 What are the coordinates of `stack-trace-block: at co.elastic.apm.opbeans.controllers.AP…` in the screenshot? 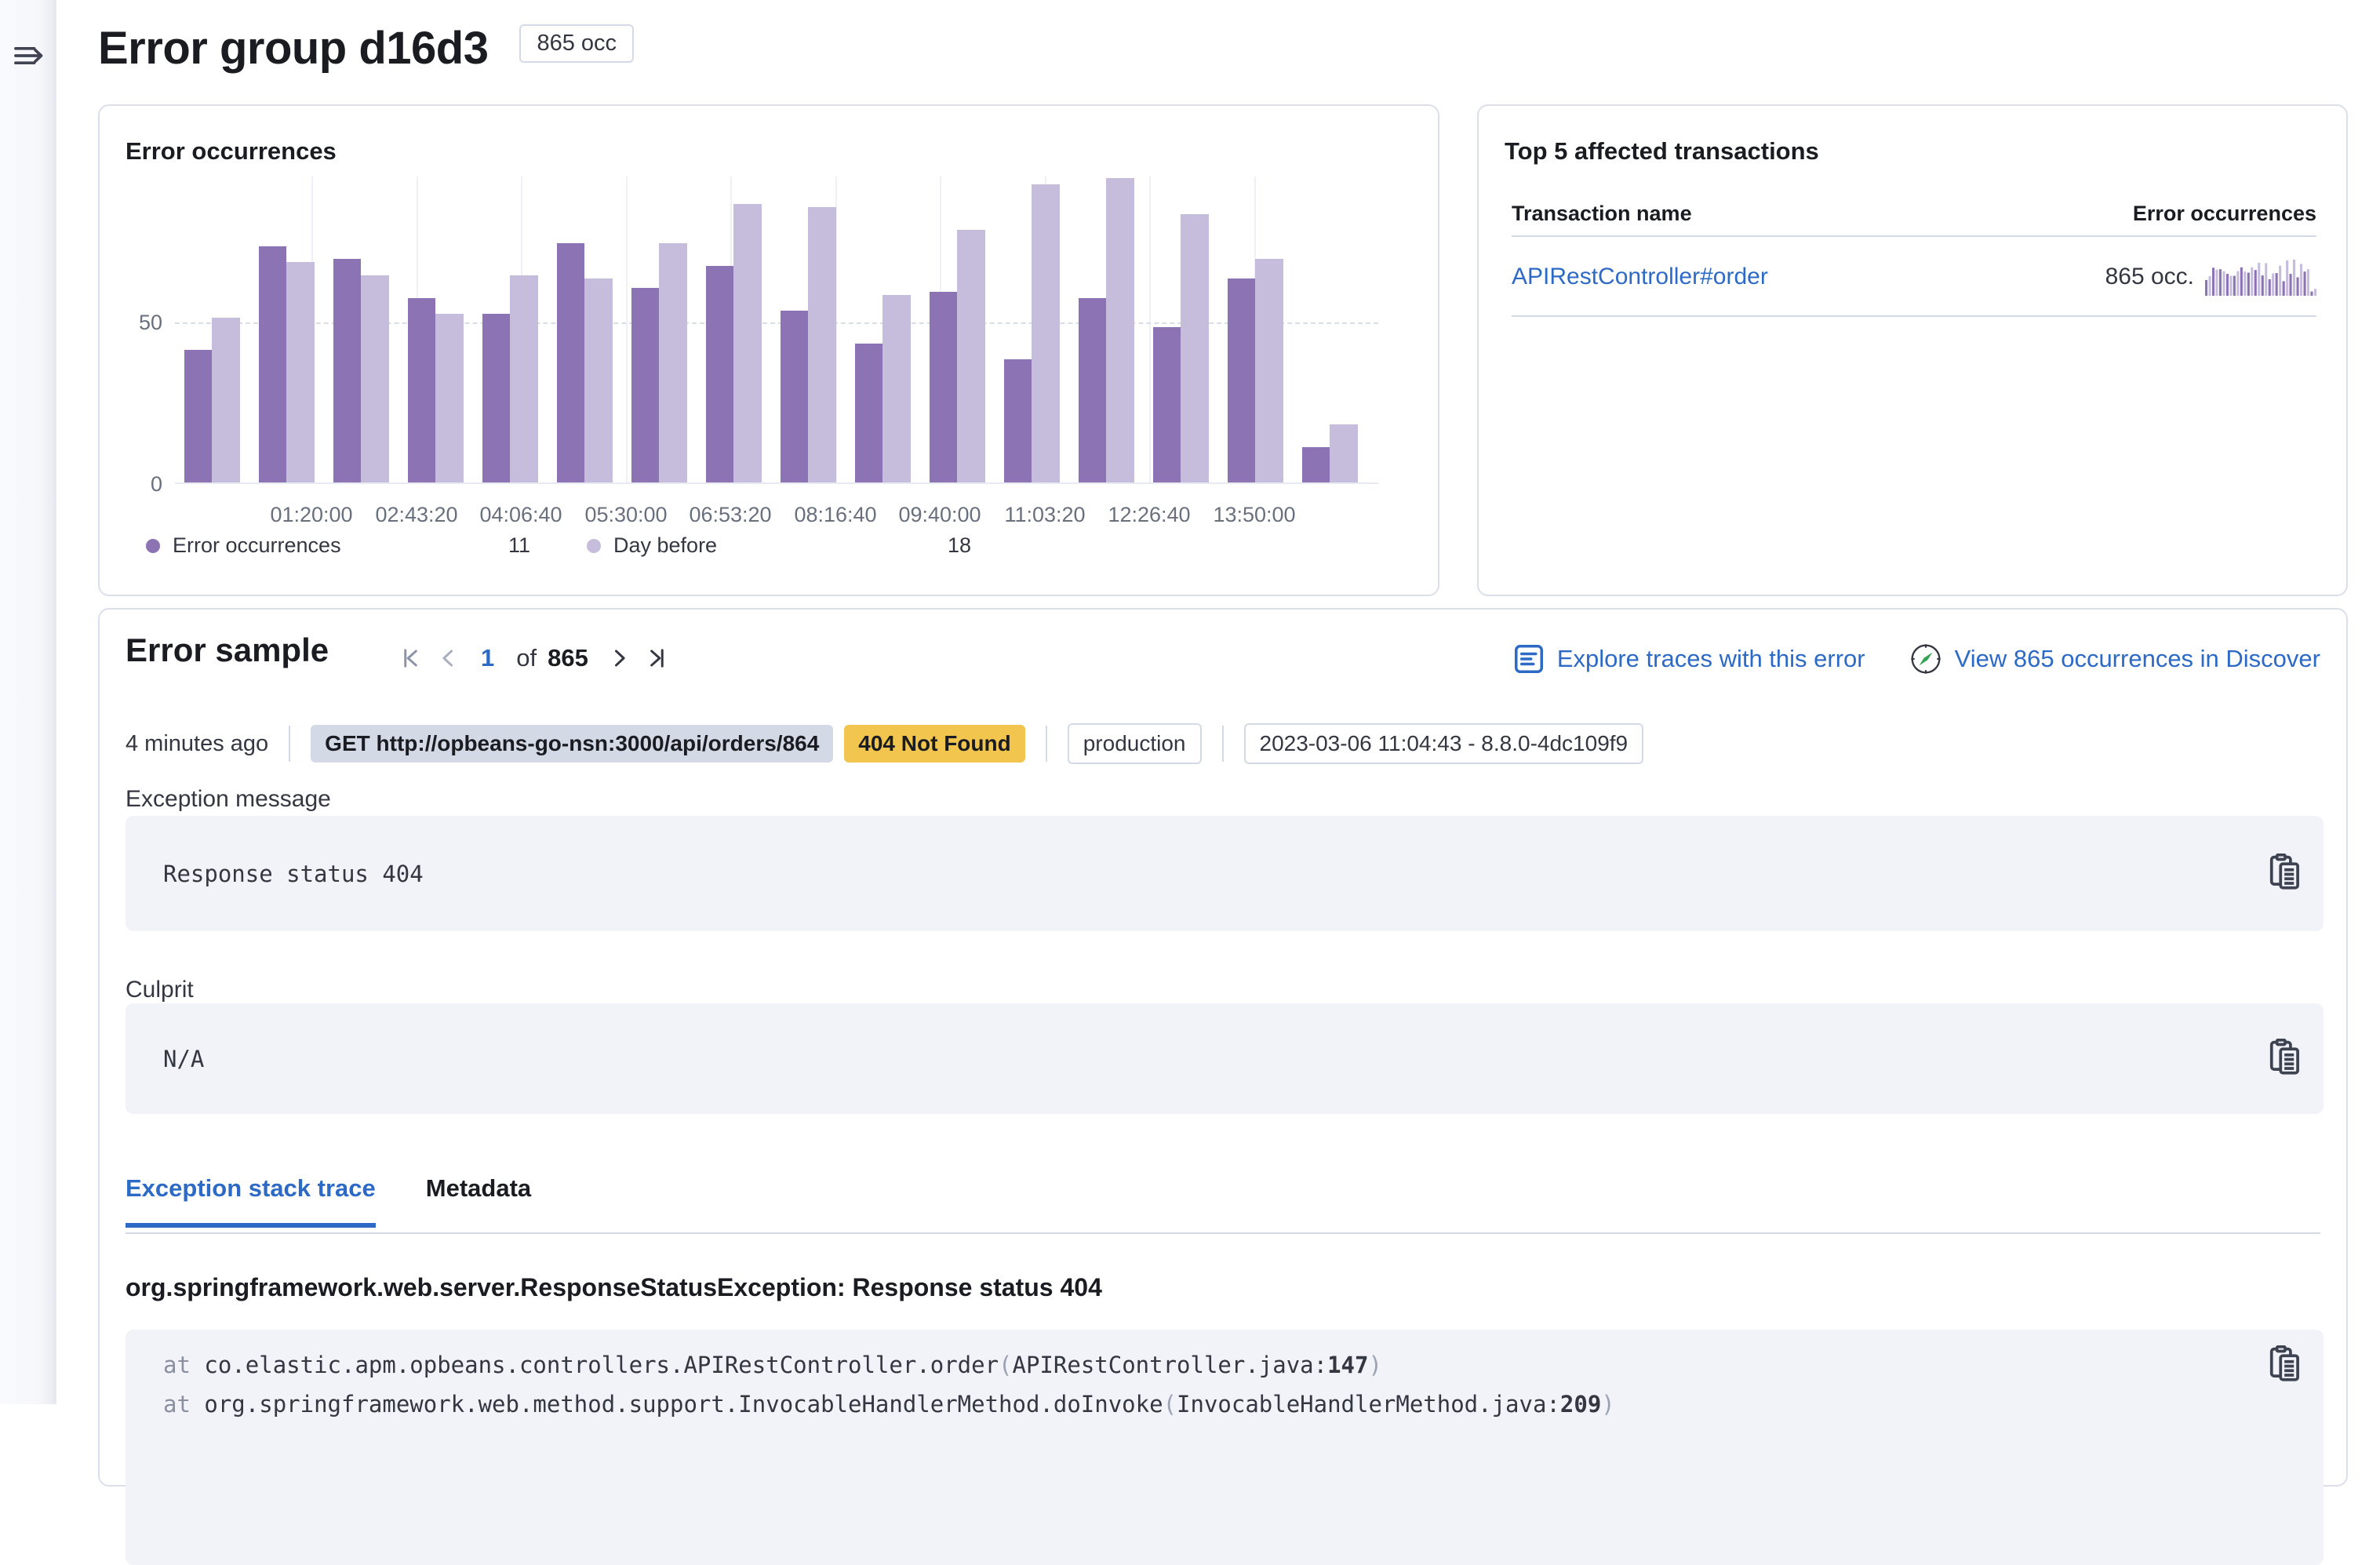 It's located at (1225, 1447).